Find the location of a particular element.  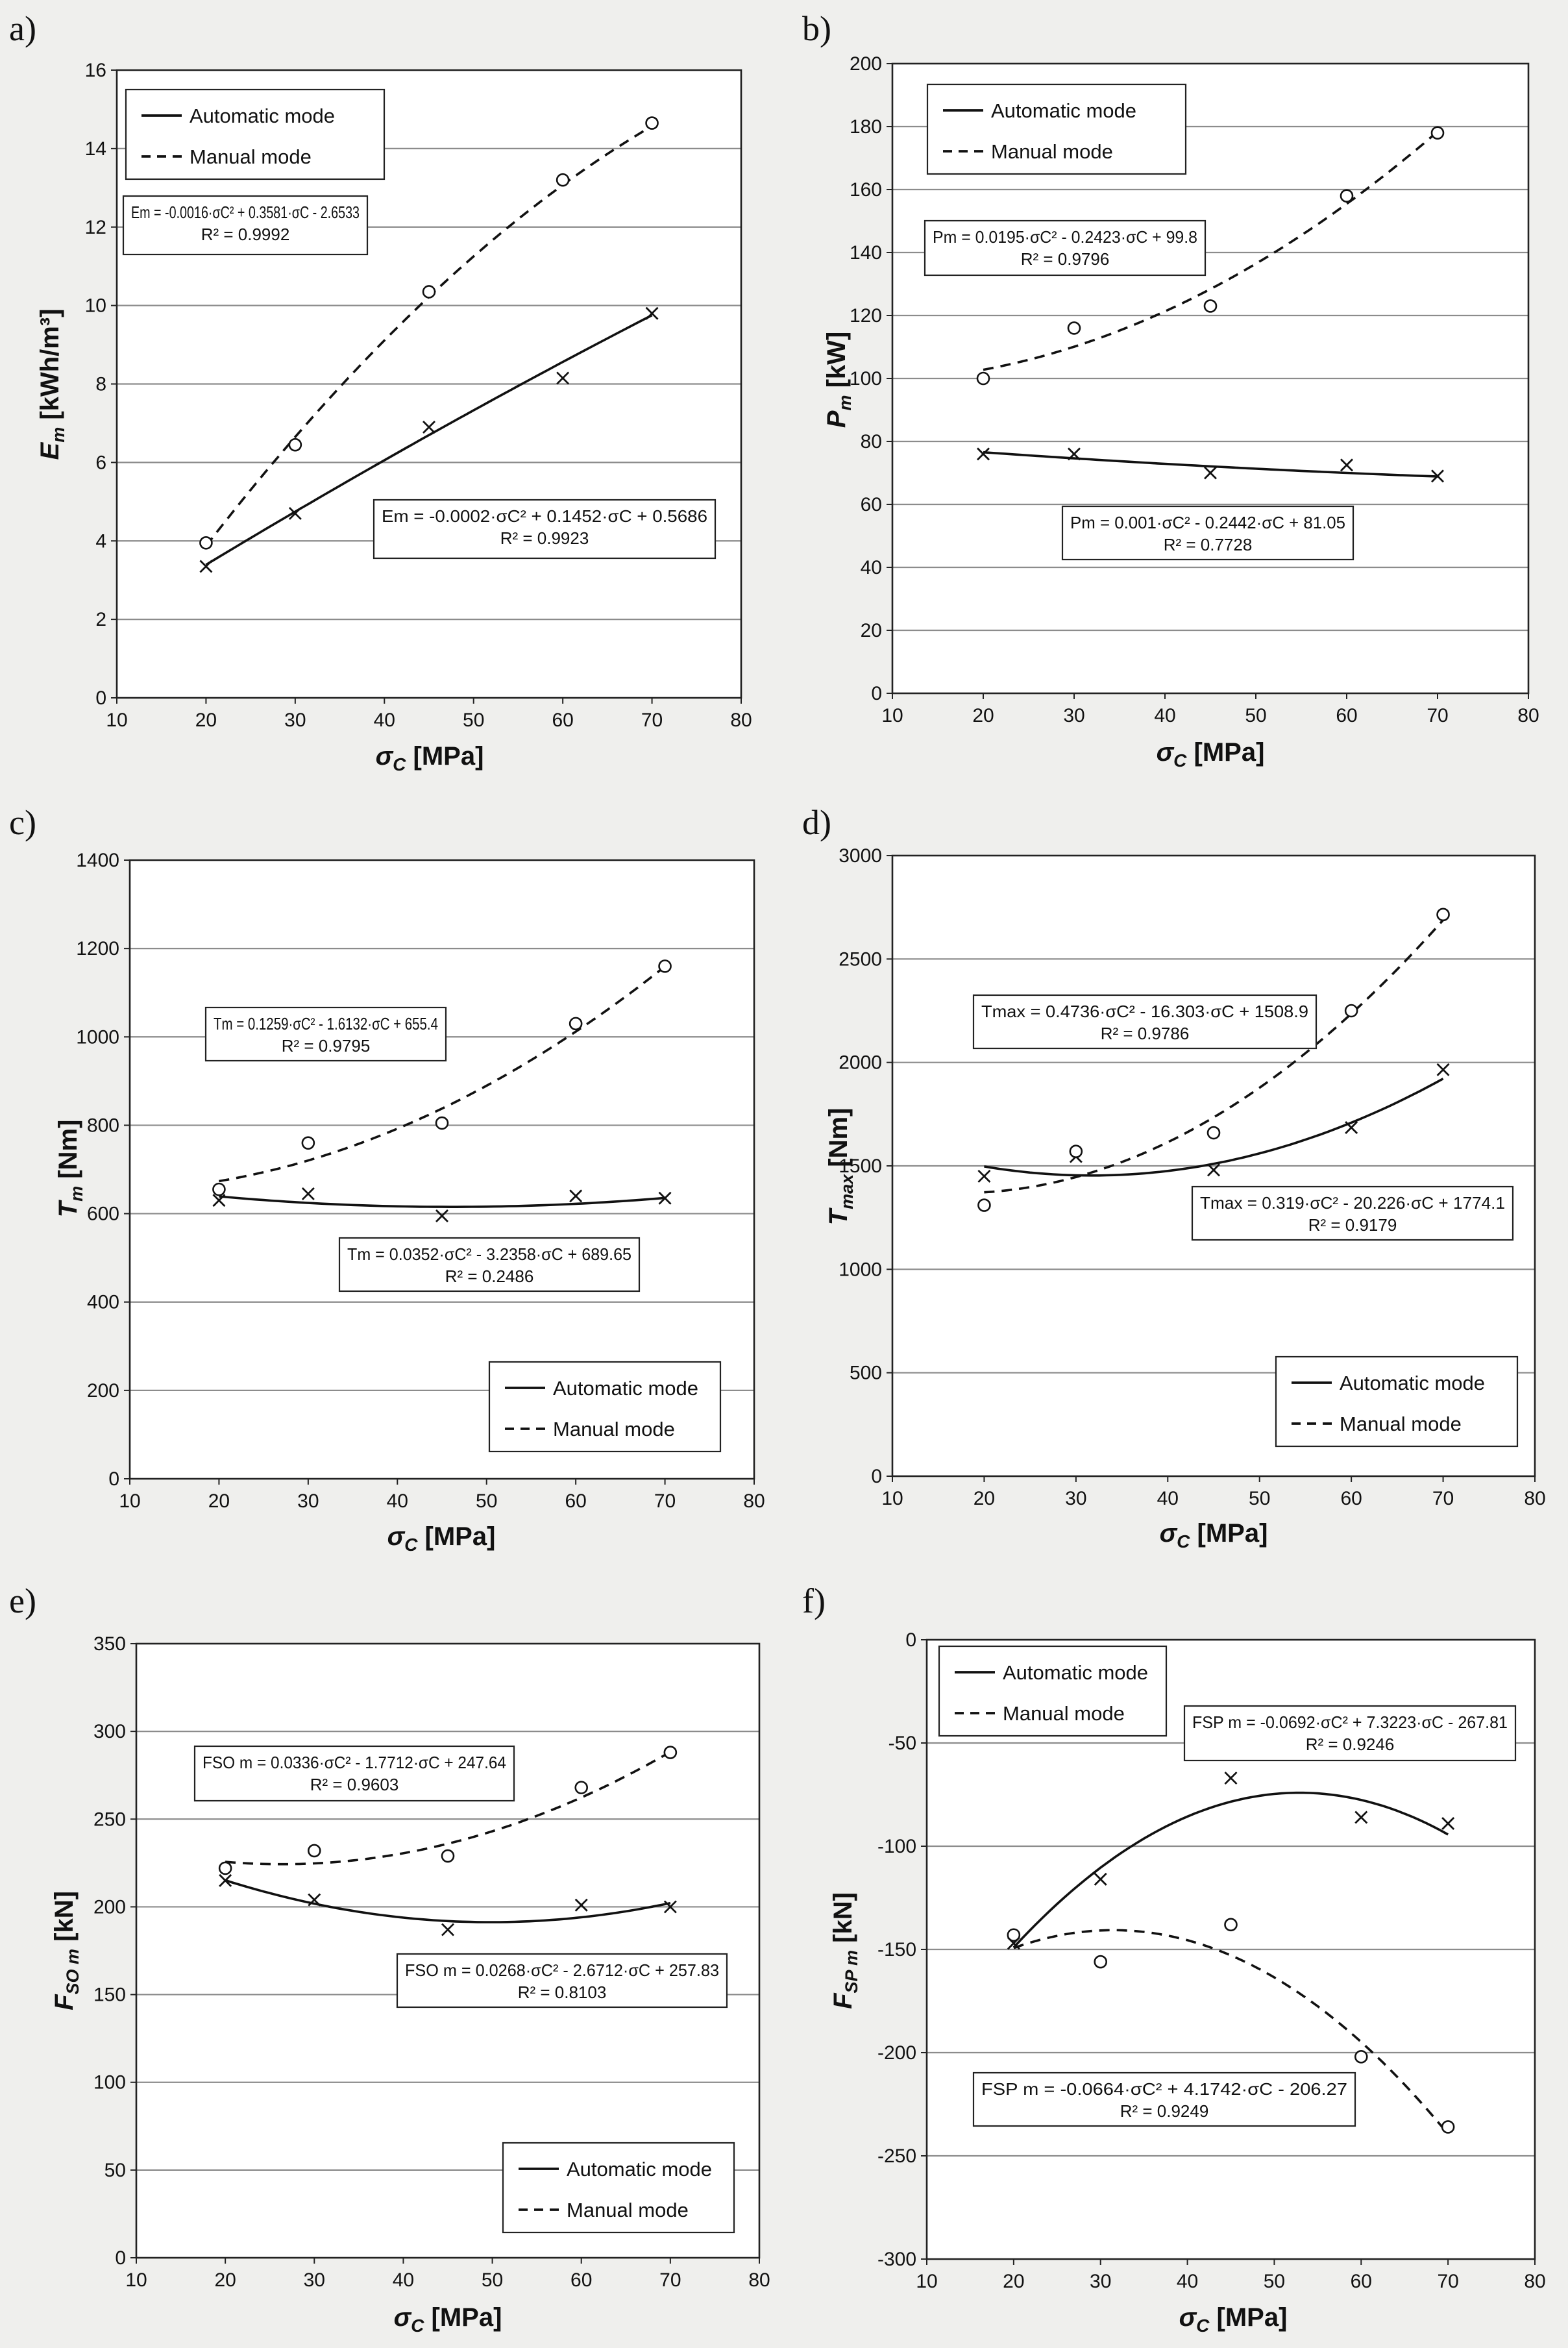

equation-formula: Tm = 0.0352·σC² - 3.2358·σC + 689.65 is located at coordinates (489, 1254).